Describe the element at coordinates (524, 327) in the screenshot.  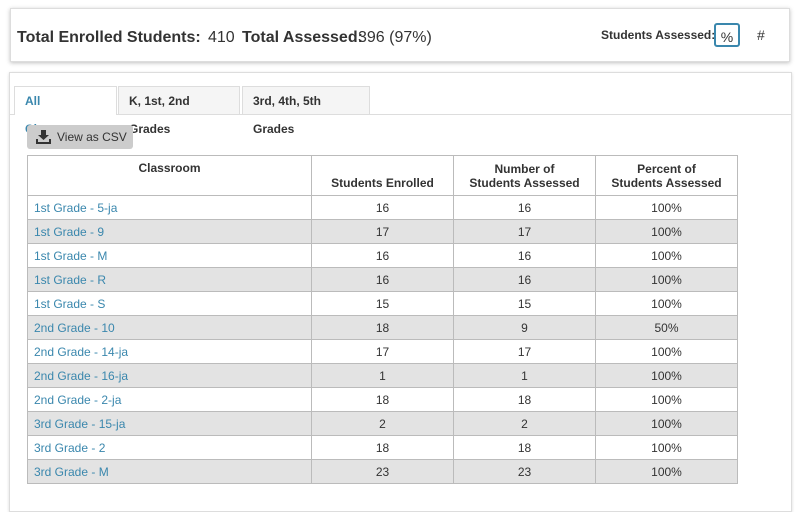
I see `cell: 9` at that location.